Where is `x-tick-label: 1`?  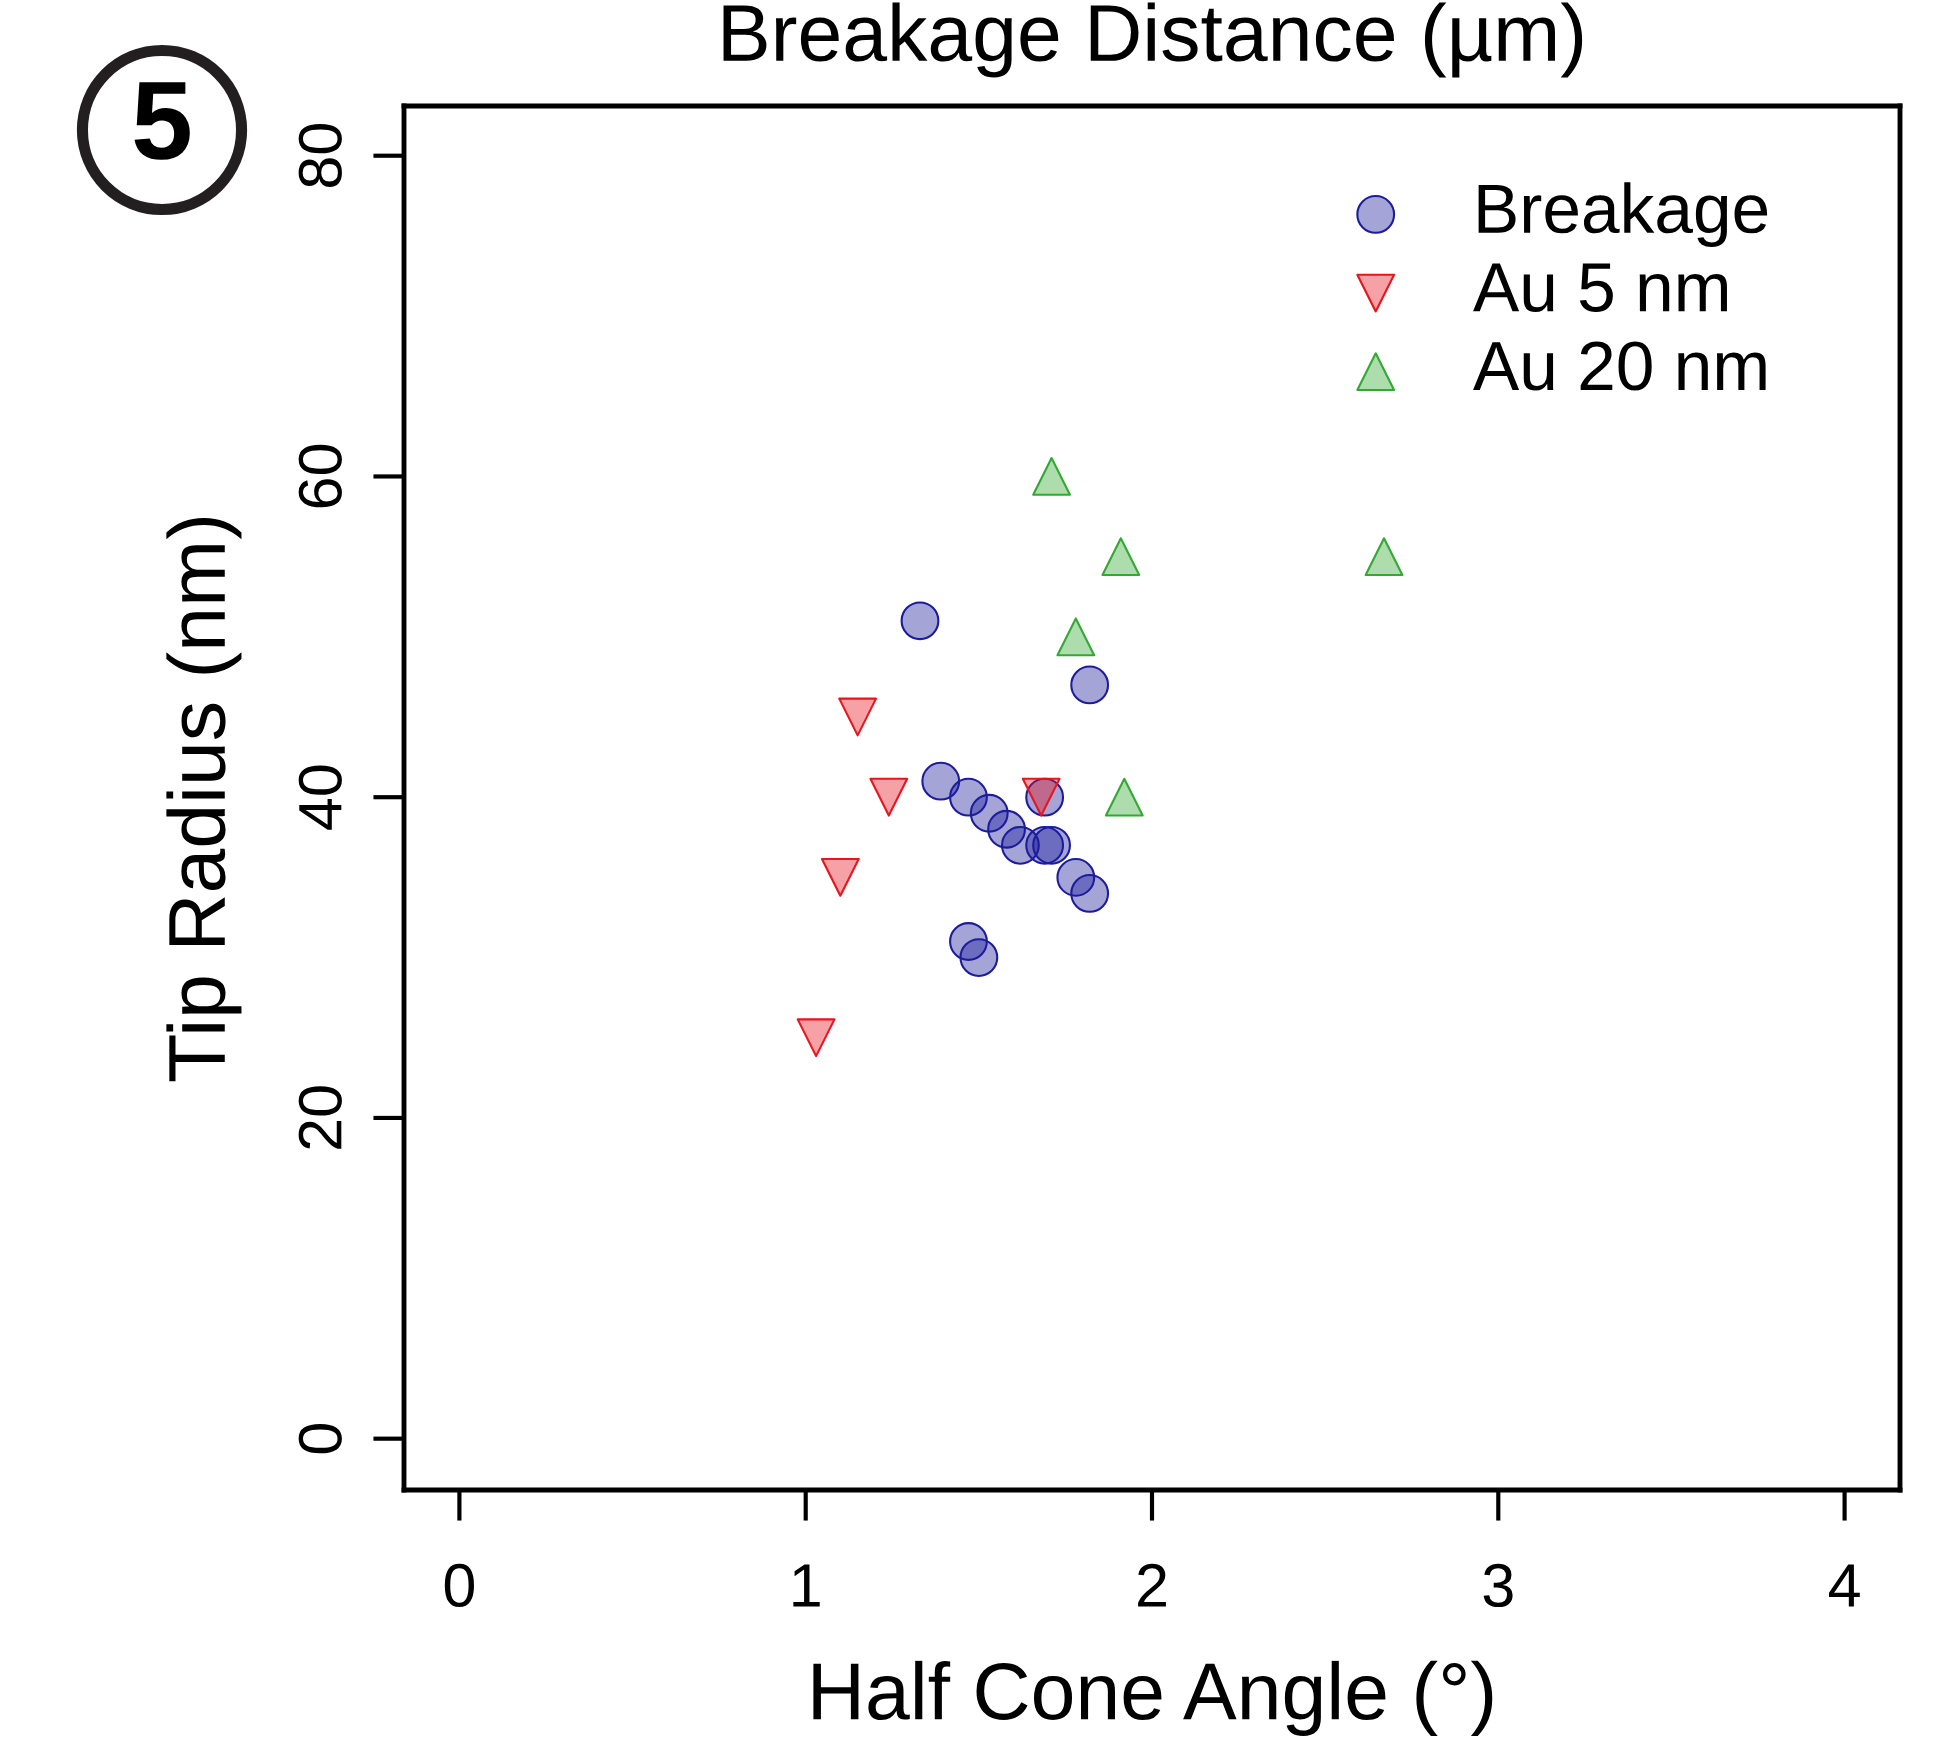 x-tick-label: 1 is located at coordinates (806, 1585).